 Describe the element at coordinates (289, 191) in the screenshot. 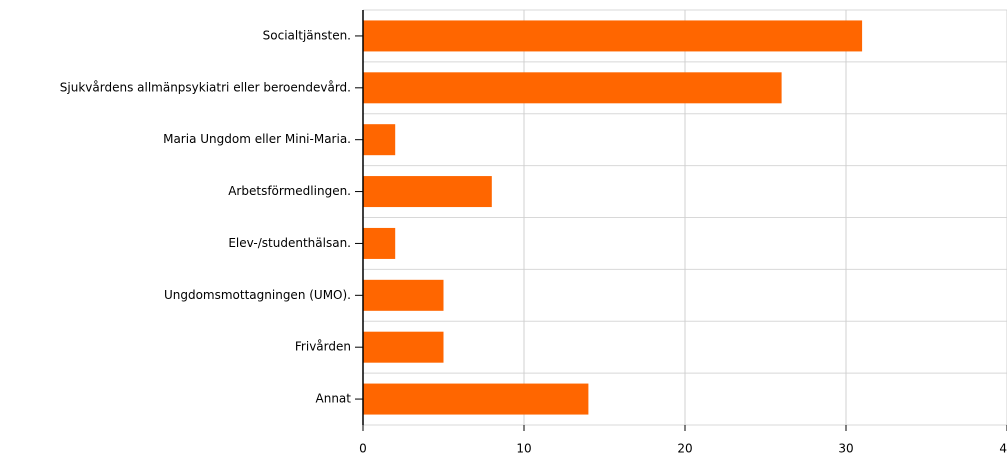

I see `y-tick-label: Arbetsförmedlingen.` at that location.